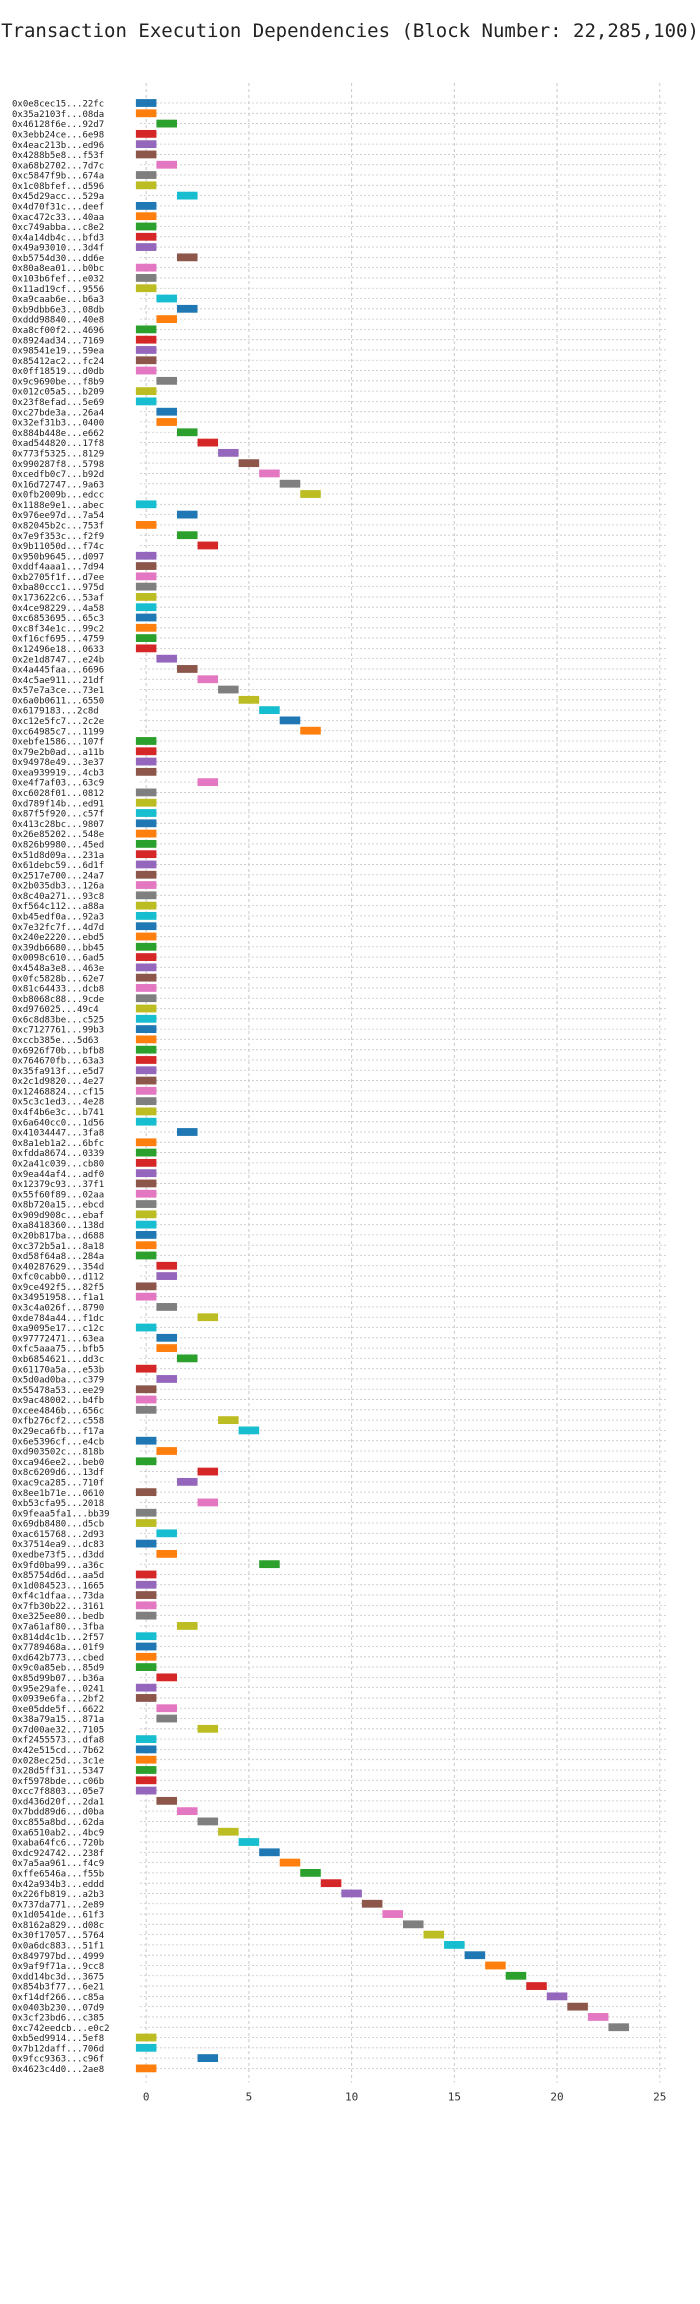 The image size is (700, 2304). I want to click on tx-label: 0x0a6dc883...51f1, so click(58, 1947).